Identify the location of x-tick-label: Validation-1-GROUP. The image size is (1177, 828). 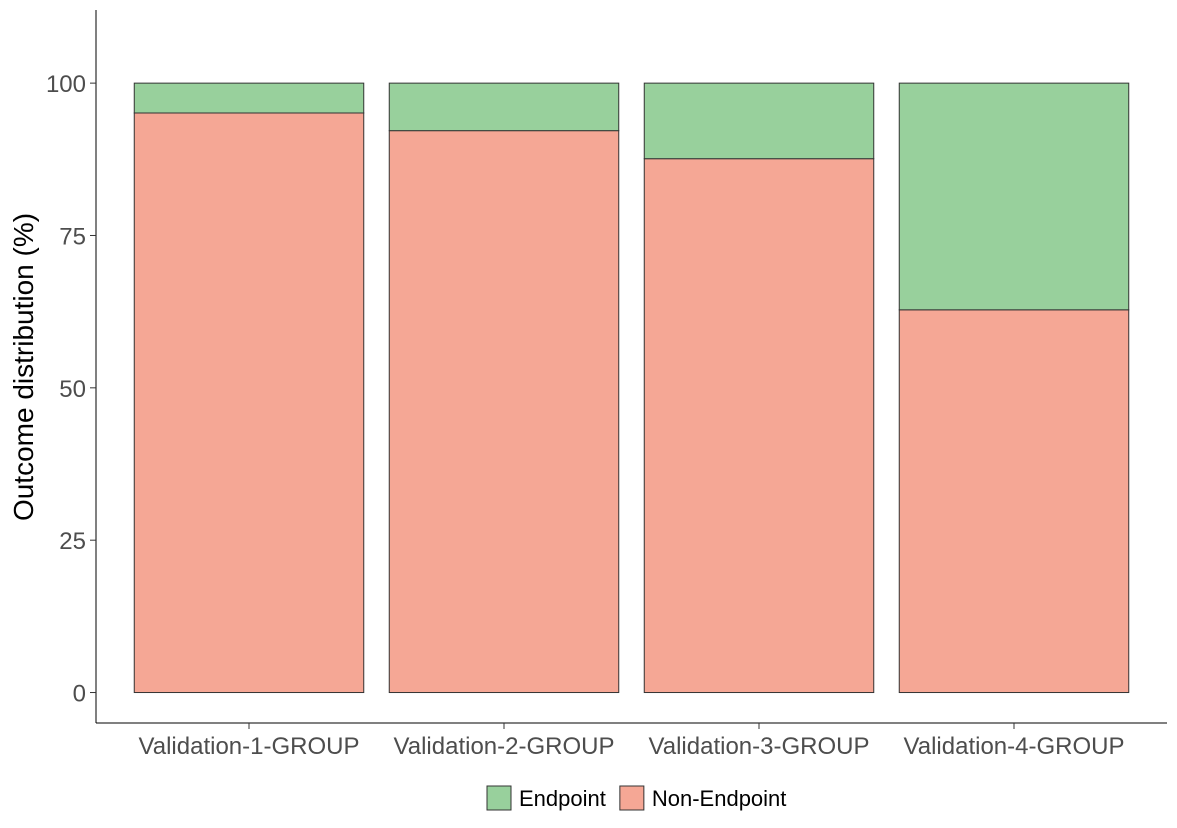
(249, 746).